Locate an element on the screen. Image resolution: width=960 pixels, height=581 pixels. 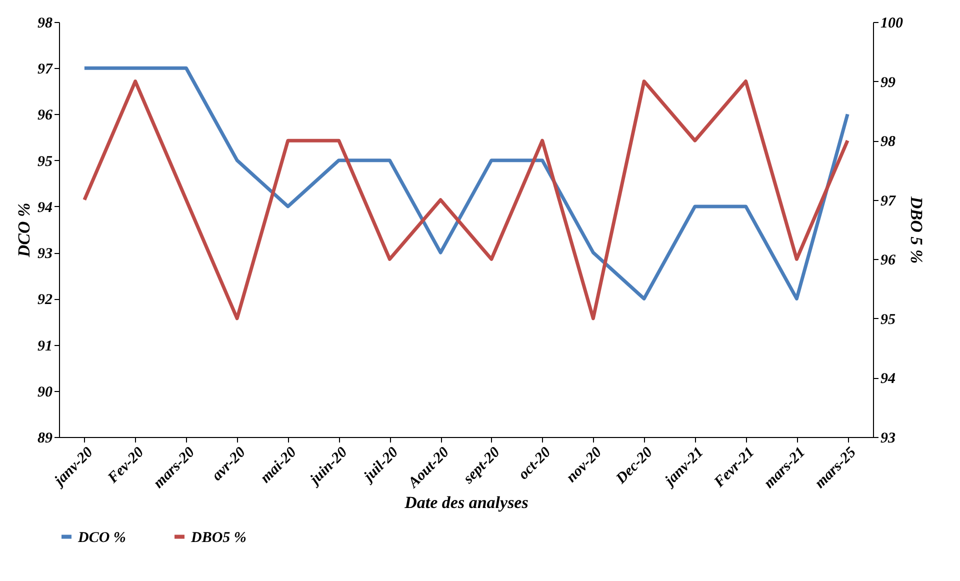
y2-tick-label: 99 is located at coordinates (888, 82).